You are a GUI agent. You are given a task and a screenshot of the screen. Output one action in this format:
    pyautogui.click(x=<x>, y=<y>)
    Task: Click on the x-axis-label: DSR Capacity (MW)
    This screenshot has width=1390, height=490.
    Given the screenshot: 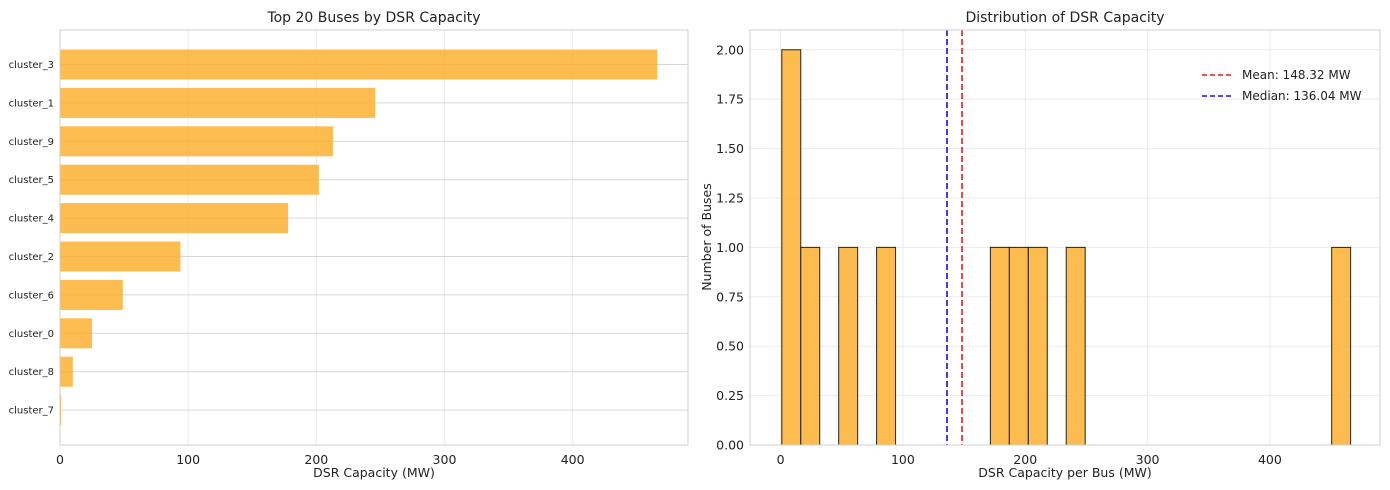 What is the action you would take?
    pyautogui.click(x=374, y=472)
    